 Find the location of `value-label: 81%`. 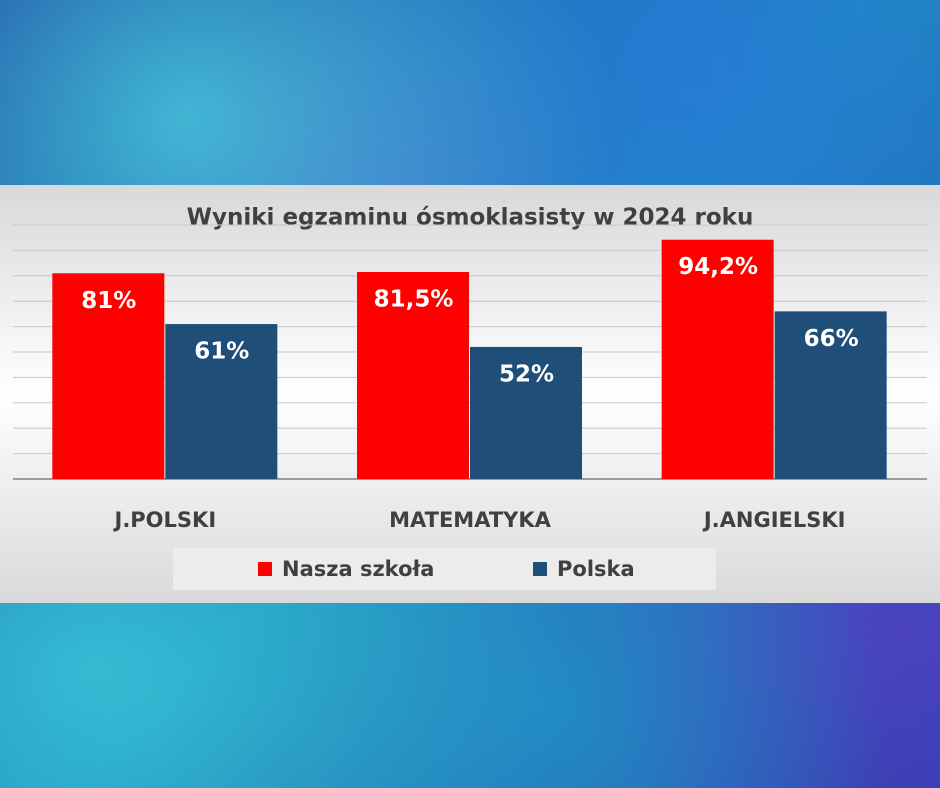

value-label: 81% is located at coordinates (108, 301).